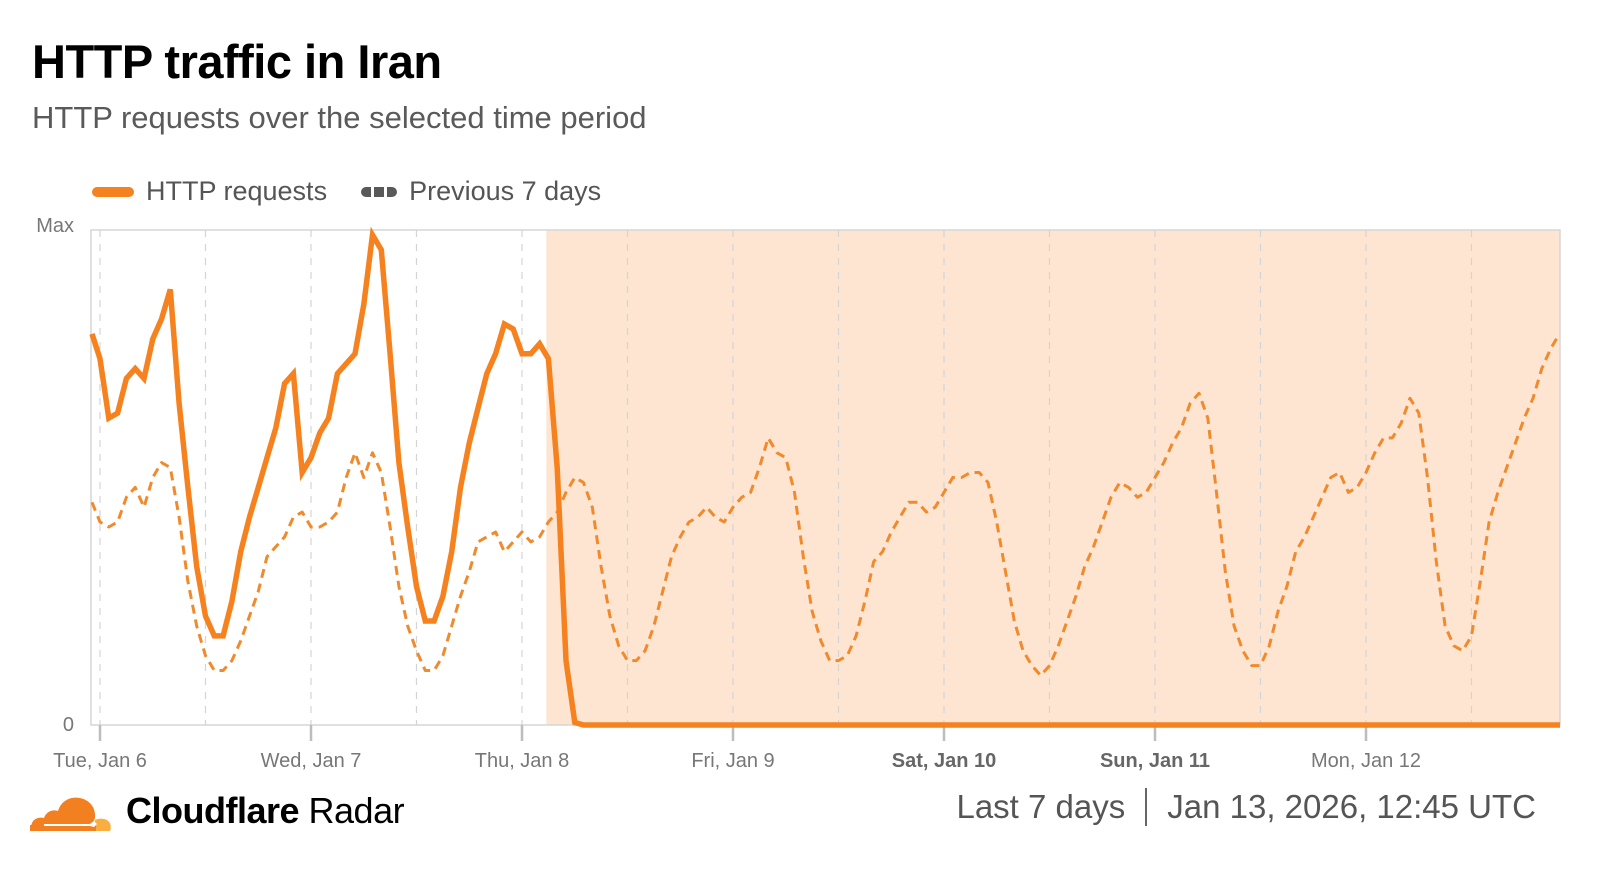 This screenshot has height=876, width=1600. I want to click on legend-item-previous-7-days: Previous 7 days, so click(481, 191).